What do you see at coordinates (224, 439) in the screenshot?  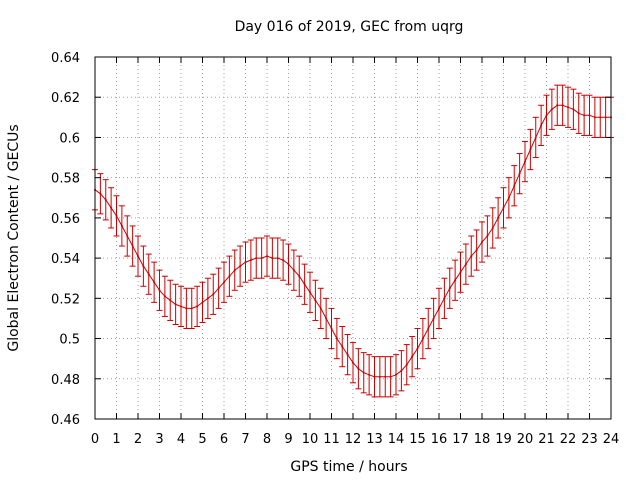 I see `x-tick-label: 6` at bounding box center [224, 439].